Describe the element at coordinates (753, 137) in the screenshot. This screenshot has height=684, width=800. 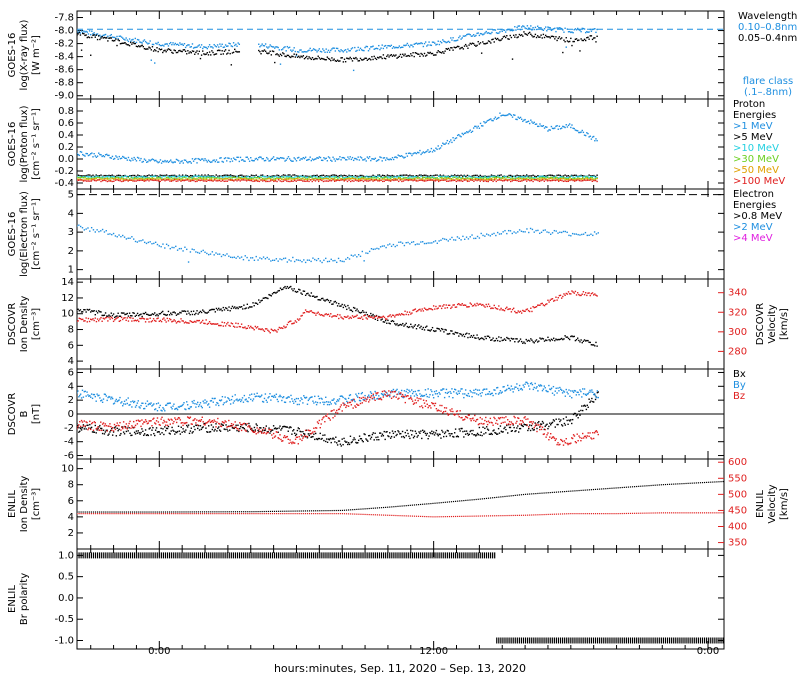
I see `legend-entry: >5 MeV` at that location.